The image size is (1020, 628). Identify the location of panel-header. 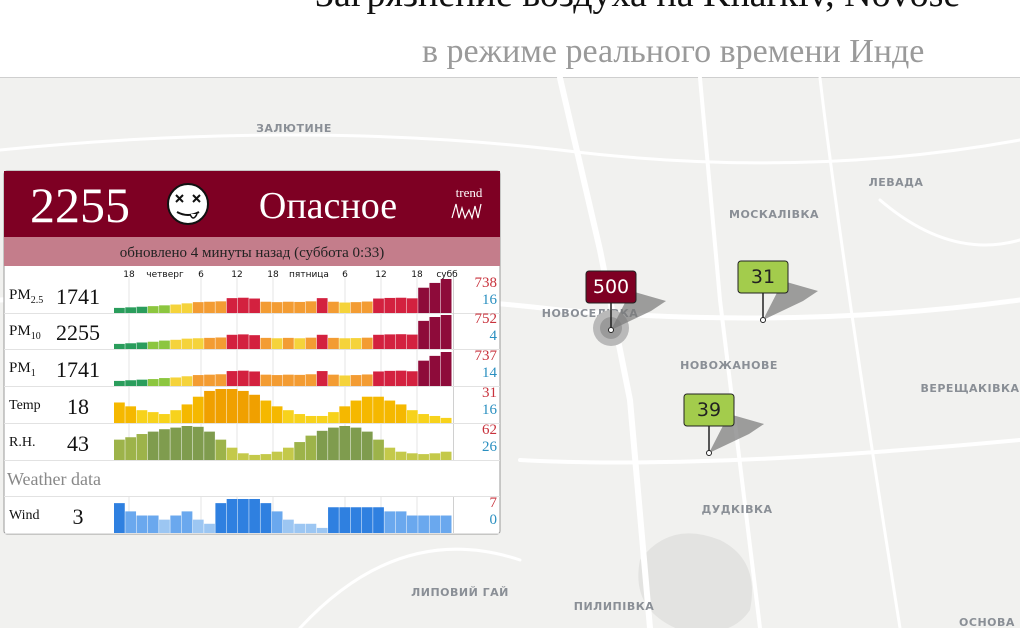
(252, 204).